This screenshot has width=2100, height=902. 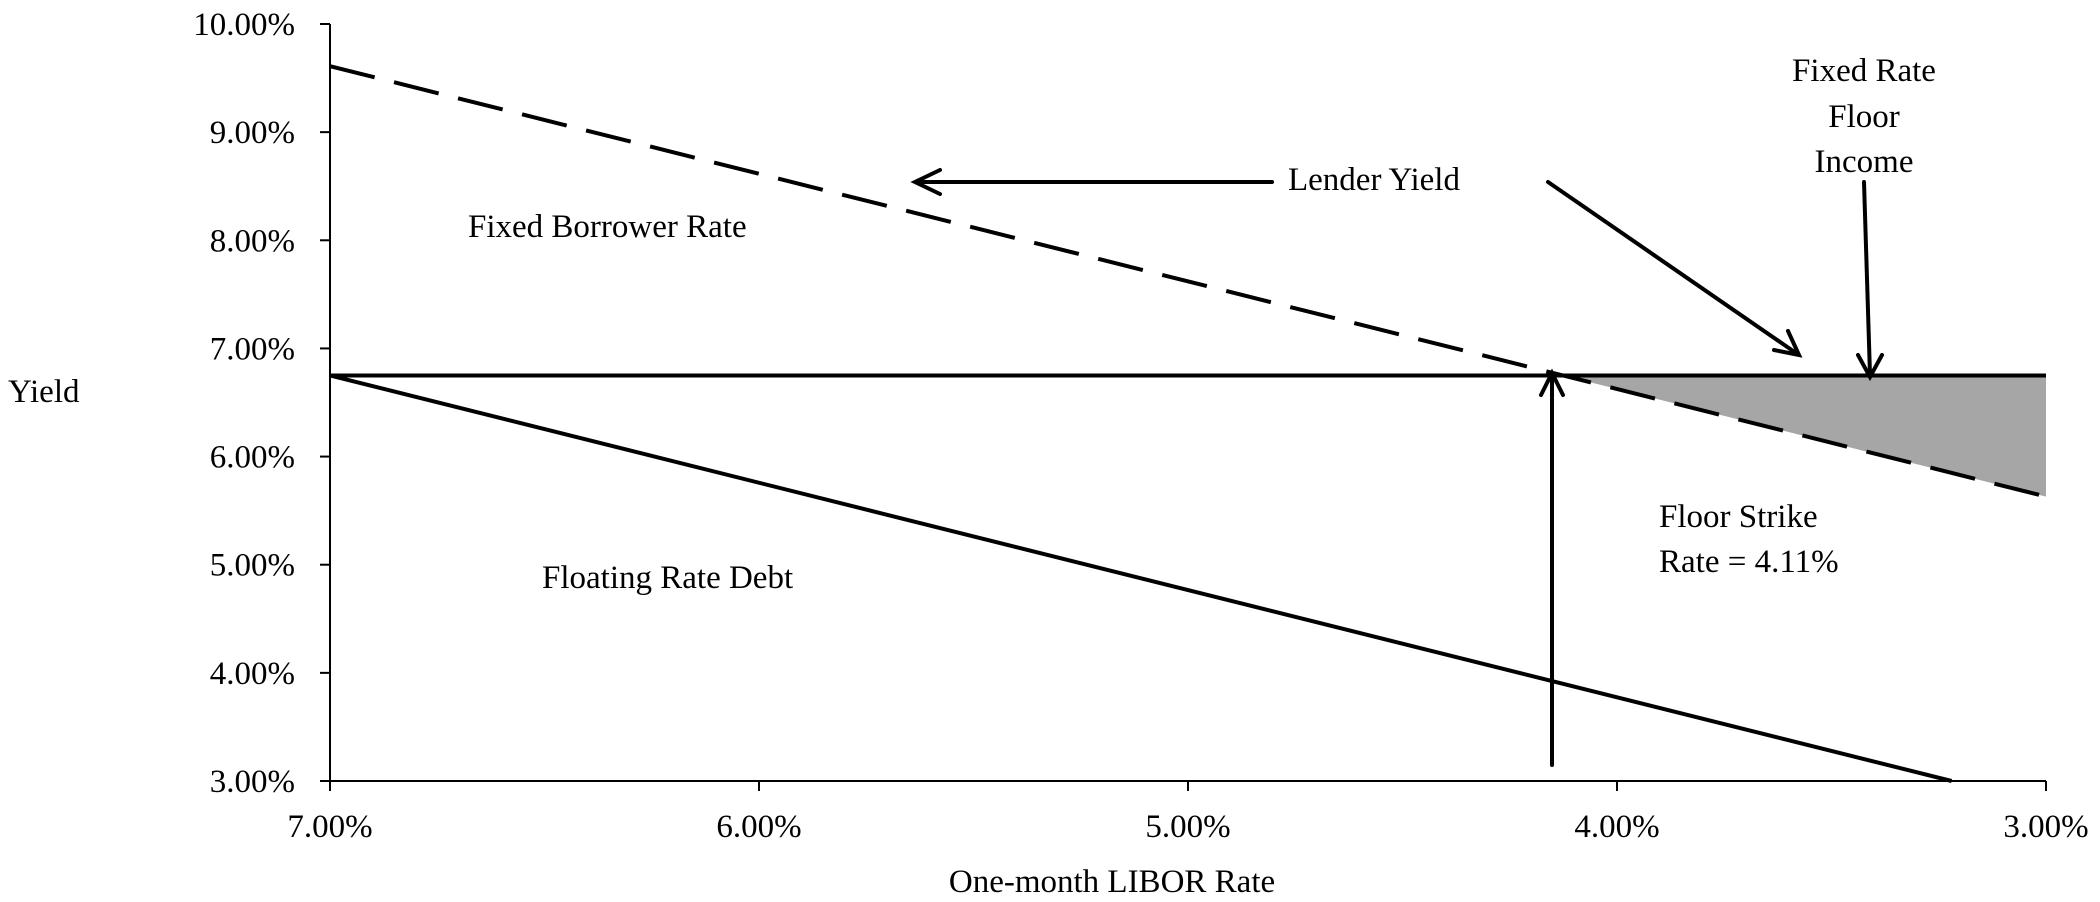 I want to click on fixed-borrower-rate-label: Fixed Borrower Rate, so click(x=607, y=227).